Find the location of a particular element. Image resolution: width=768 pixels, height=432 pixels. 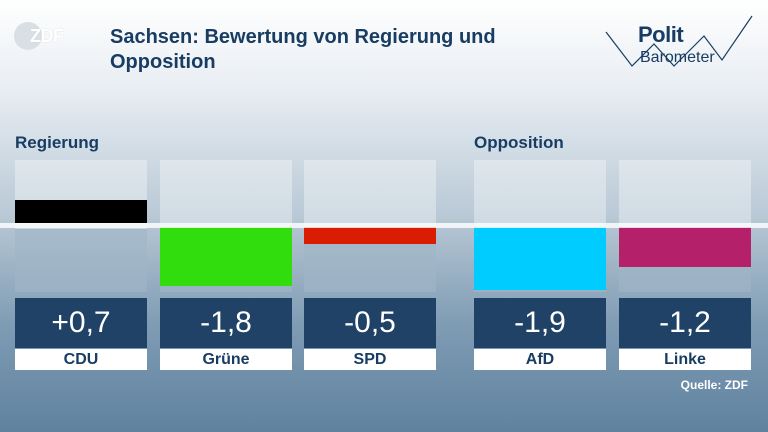

zdf-logo: ZDF is located at coordinates (48, 36).